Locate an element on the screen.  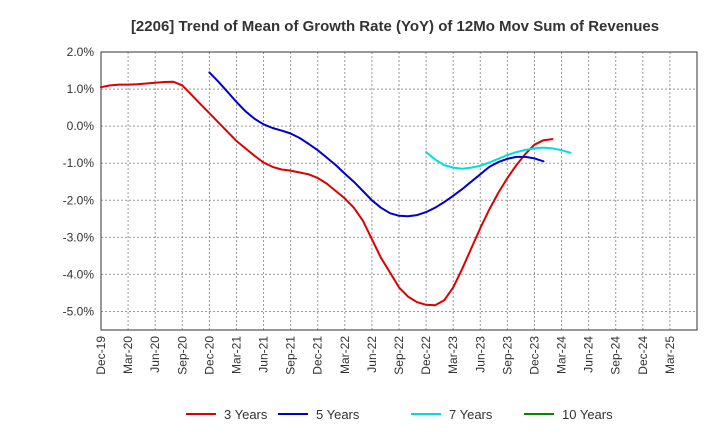
x-tick-label: Sep-21 is located at coordinates (291, 355).